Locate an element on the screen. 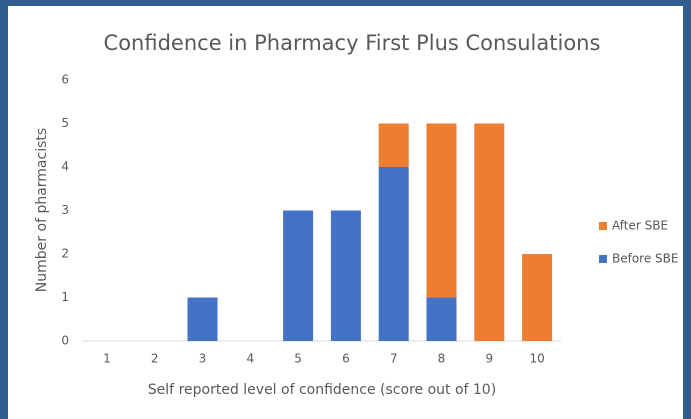 This screenshot has height=419, width=691. legend-label: After SBE is located at coordinates (640, 226).